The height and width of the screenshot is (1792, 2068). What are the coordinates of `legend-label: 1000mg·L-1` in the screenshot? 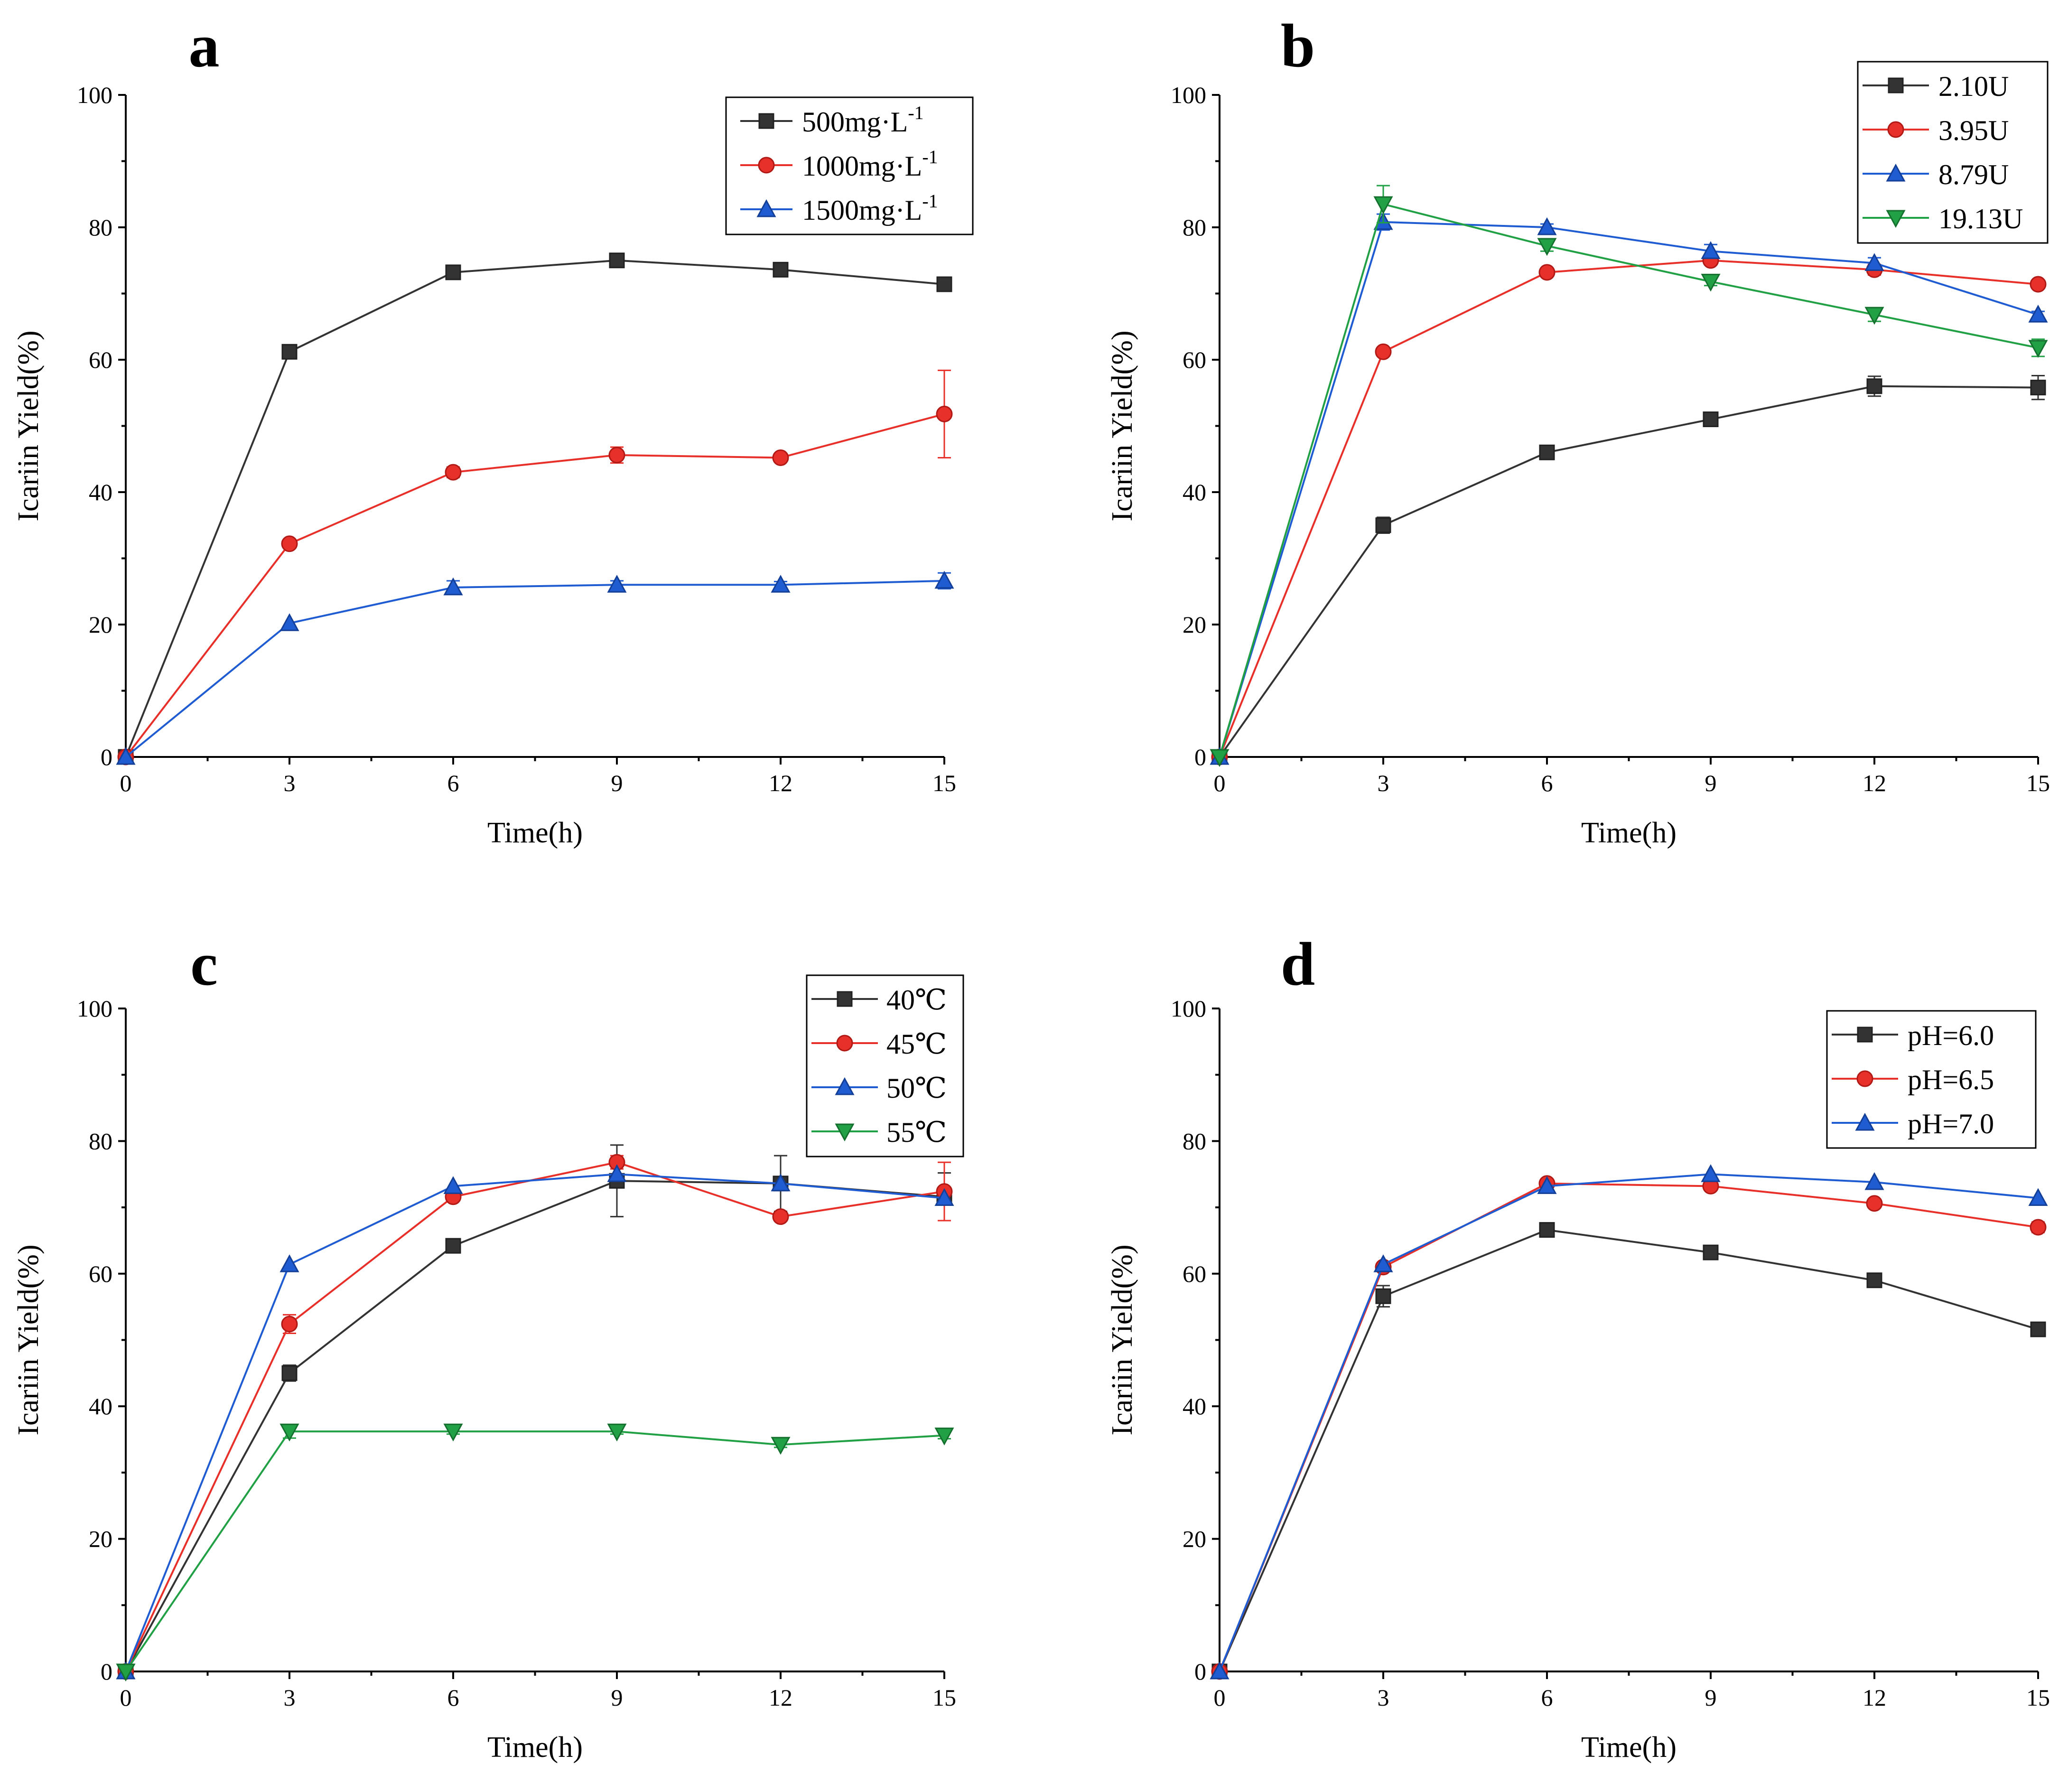 It's located at (870, 164).